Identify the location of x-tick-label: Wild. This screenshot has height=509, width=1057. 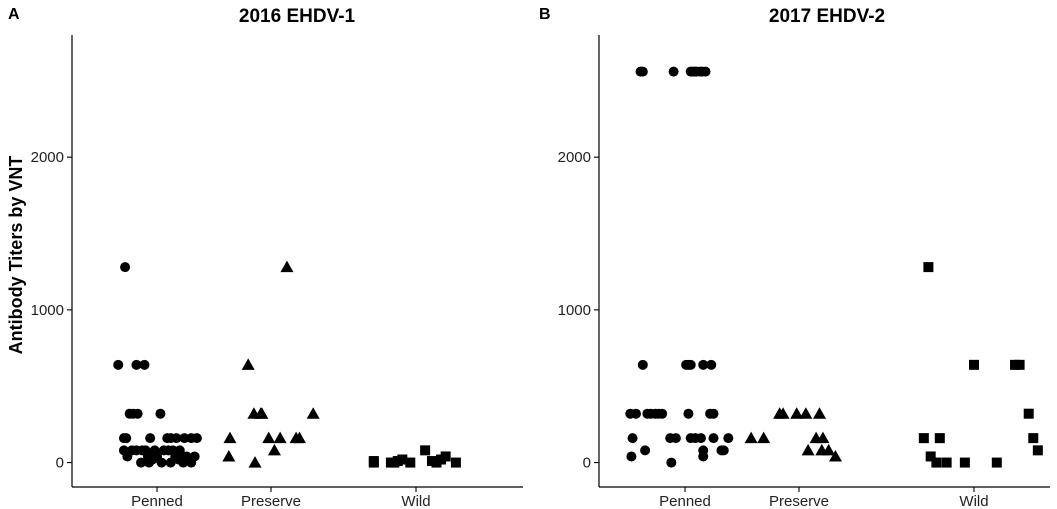
(973, 501).